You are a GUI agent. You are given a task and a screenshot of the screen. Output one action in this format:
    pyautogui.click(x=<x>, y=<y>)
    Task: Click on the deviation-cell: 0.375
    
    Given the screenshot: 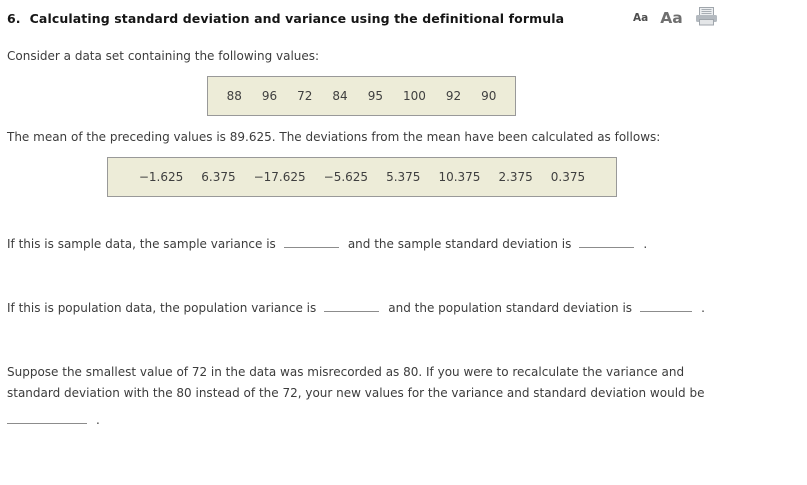 What is the action you would take?
    pyautogui.click(x=568, y=177)
    